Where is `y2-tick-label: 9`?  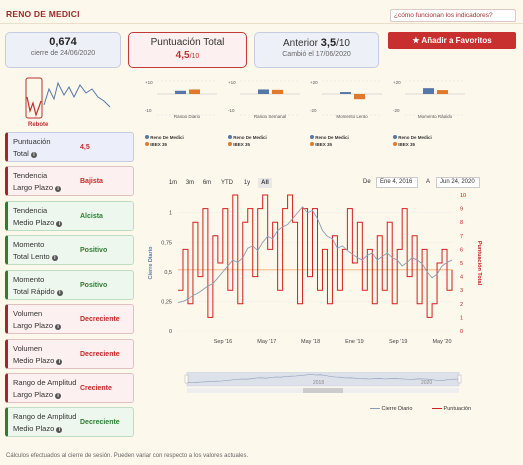 y2-tick-label: 9 is located at coordinates (461, 210).